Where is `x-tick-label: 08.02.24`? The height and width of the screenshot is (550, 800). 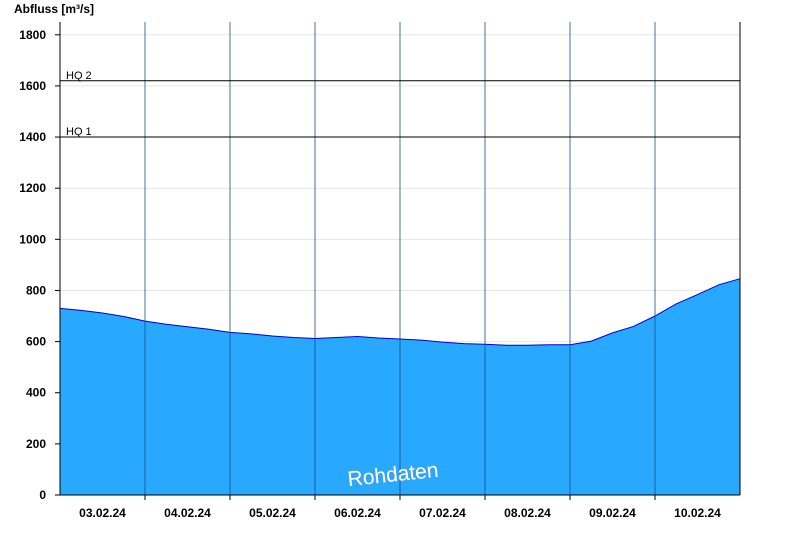 x-tick-label: 08.02.24 is located at coordinates (527, 513).